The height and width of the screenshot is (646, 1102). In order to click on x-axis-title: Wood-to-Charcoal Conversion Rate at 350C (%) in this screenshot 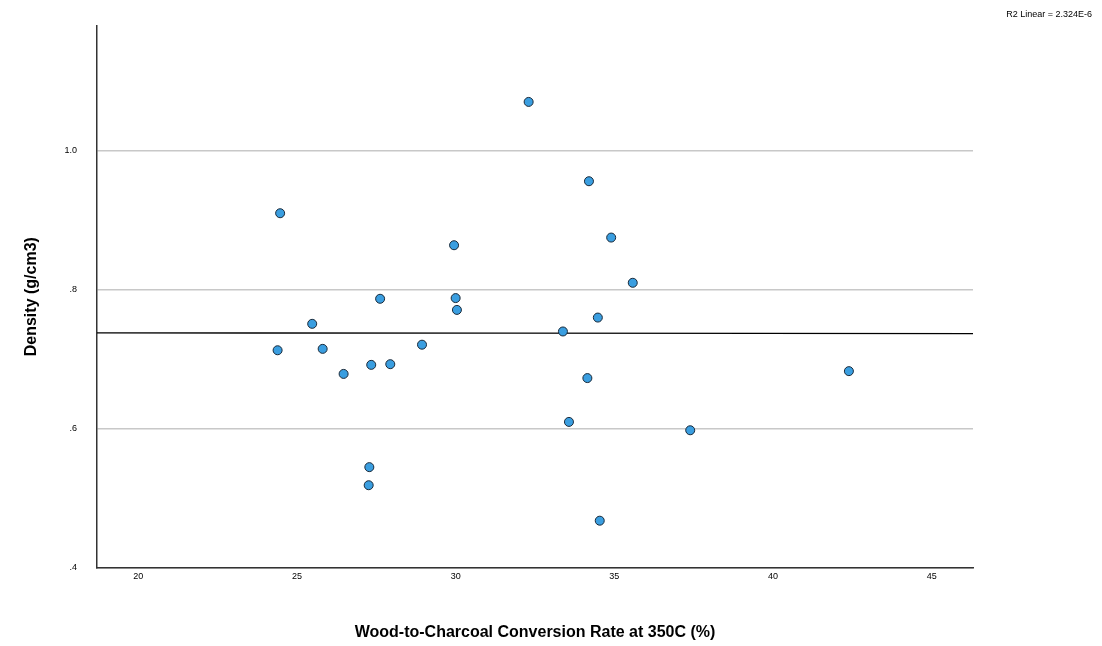, I will do `click(535, 631)`.